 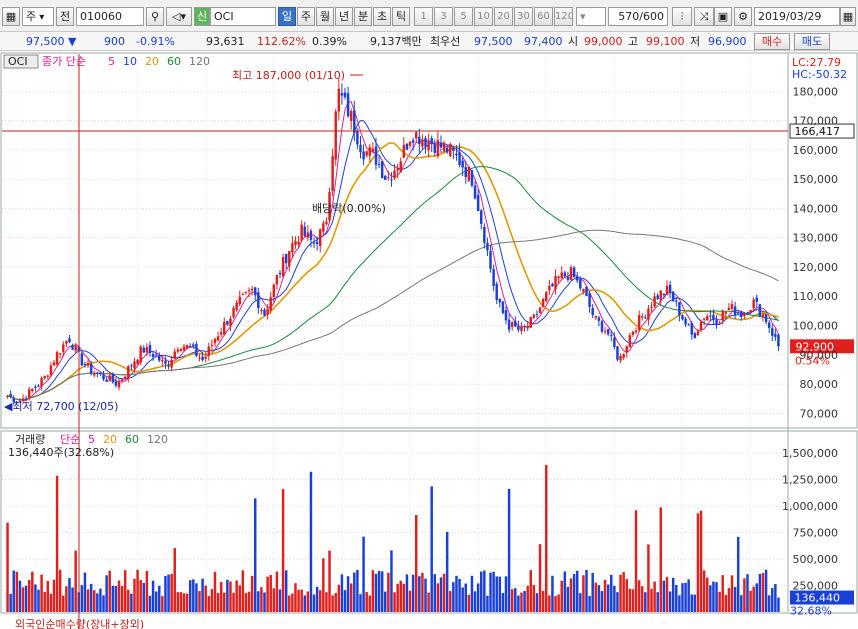 I want to click on sound-icon: ◁▾, so click(x=179, y=16).